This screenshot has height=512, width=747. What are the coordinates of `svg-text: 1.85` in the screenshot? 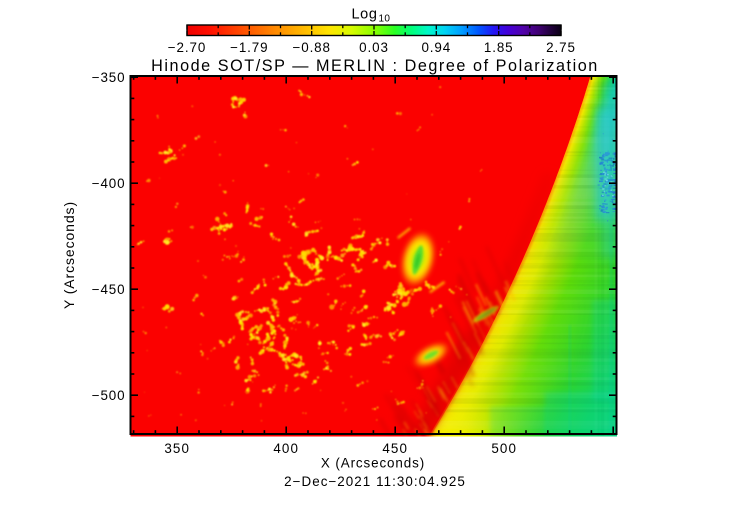 It's located at (499, 47).